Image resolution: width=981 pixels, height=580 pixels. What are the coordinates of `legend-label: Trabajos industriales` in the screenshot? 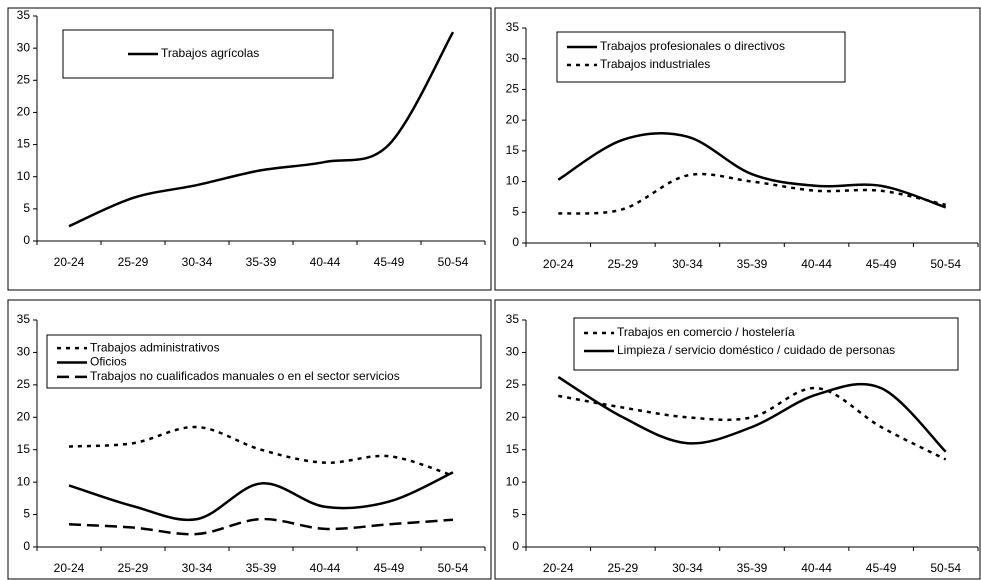 It's located at (655, 64).